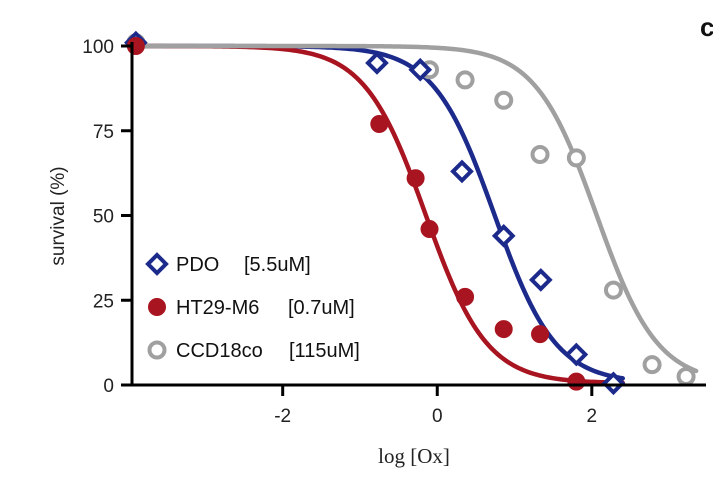 This screenshot has width=713, height=478. What do you see at coordinates (219, 351) in the screenshot?
I see `legend-label: CCD18co` at bounding box center [219, 351].